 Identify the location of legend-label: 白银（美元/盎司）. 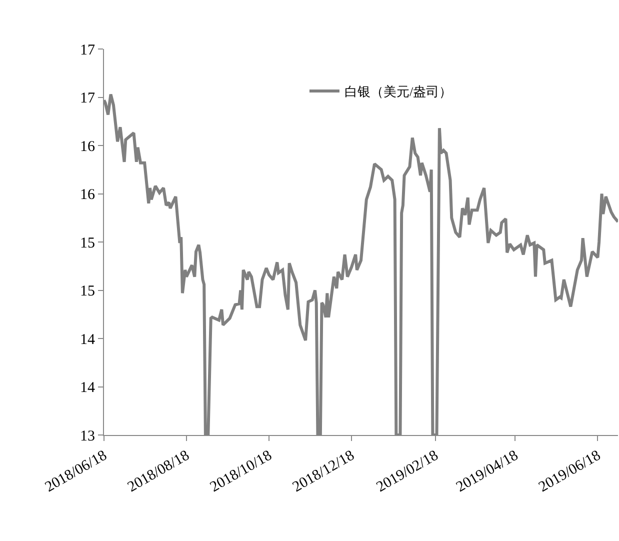
(398, 92).